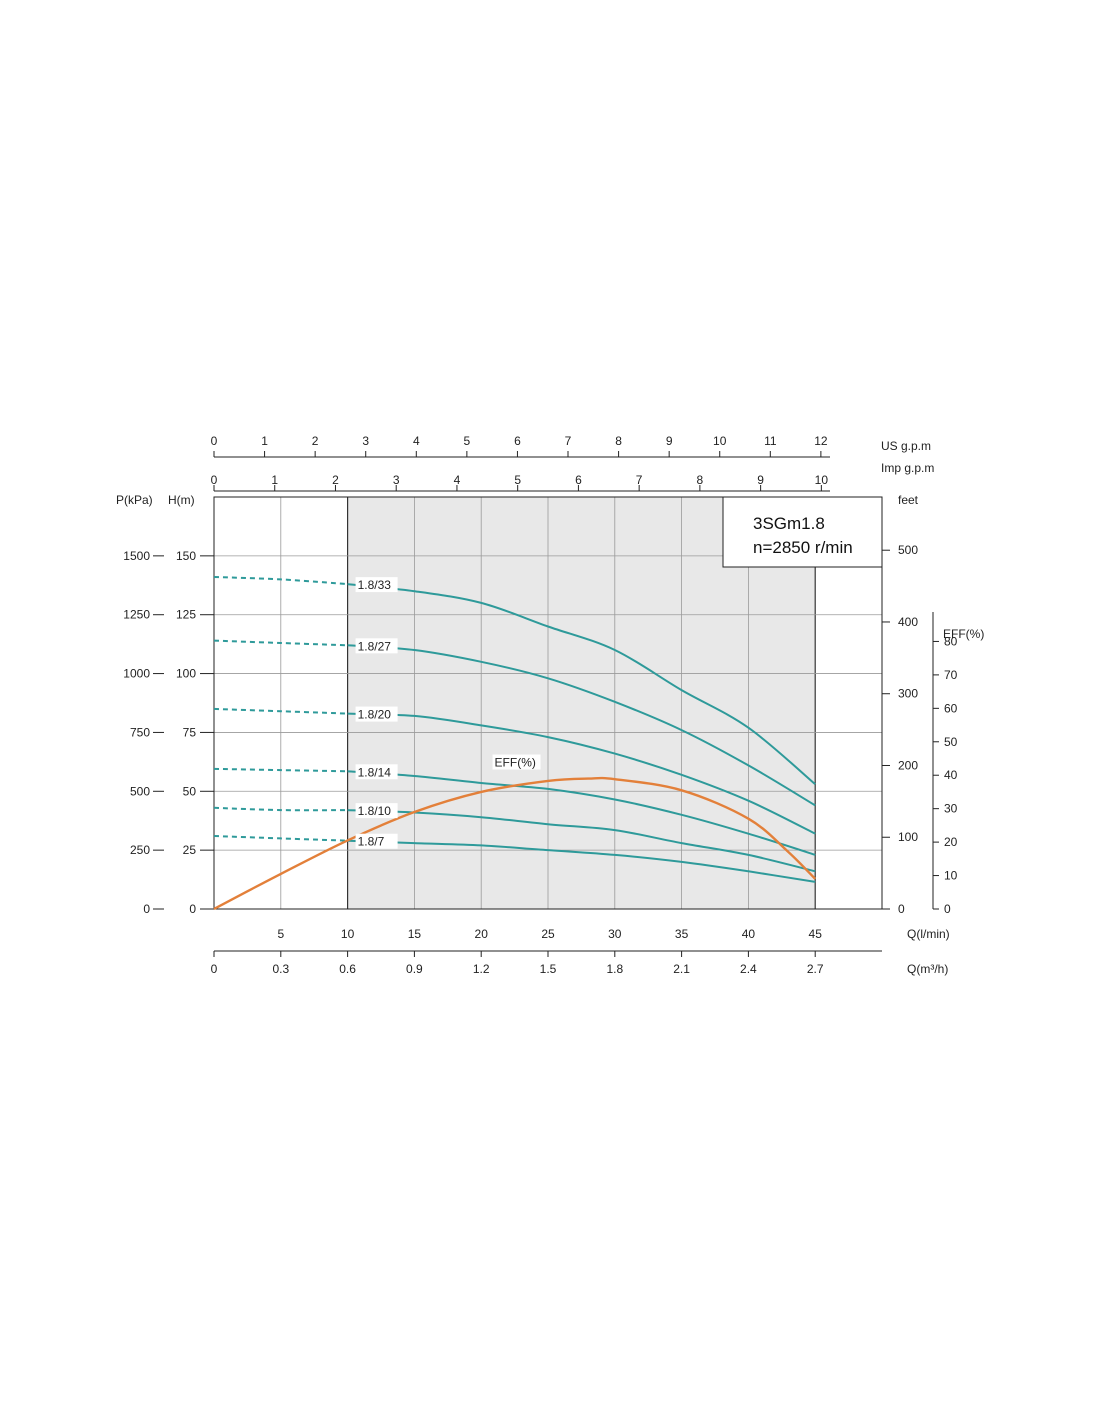 The width and height of the screenshot is (1100, 1422). What do you see at coordinates (951, 809) in the screenshot?
I see `eff-tick-label: 30` at bounding box center [951, 809].